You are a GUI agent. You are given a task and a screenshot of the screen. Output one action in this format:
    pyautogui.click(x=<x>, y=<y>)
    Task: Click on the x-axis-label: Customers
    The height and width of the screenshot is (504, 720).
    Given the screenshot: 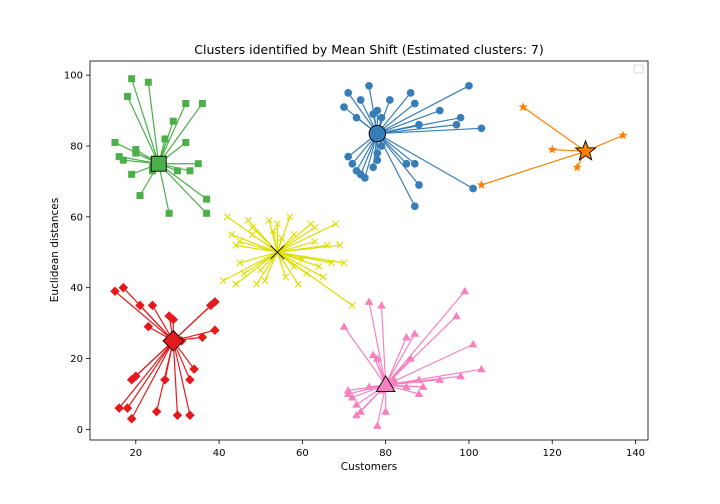 What is the action you would take?
    pyautogui.click(x=369, y=467)
    